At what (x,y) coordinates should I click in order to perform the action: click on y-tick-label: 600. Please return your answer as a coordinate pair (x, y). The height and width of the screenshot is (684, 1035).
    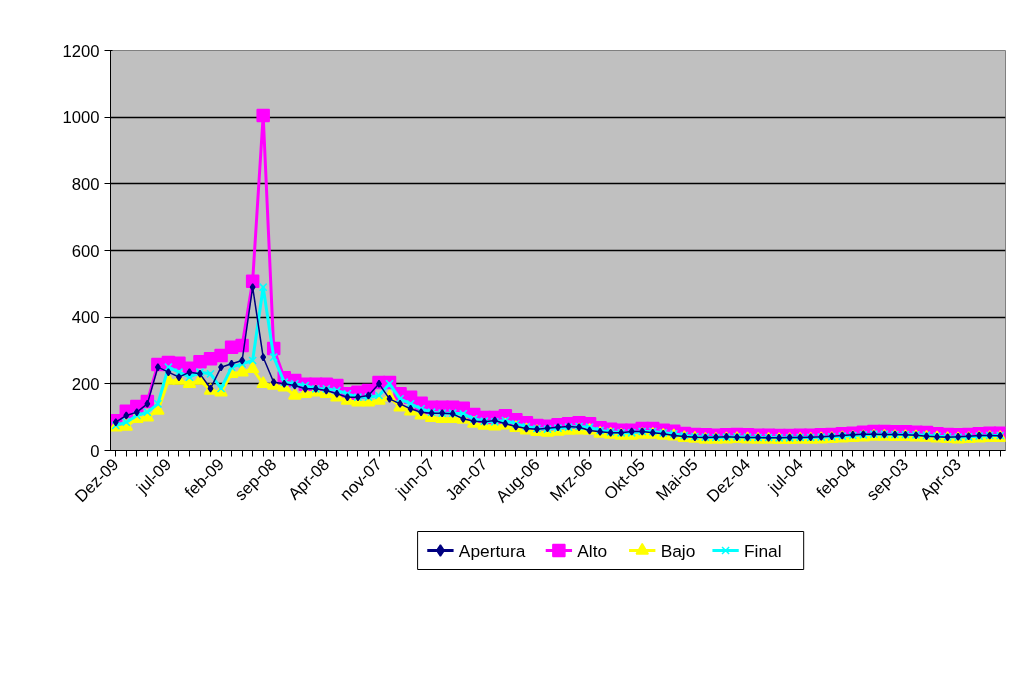
    Looking at the image, I should click on (85, 251).